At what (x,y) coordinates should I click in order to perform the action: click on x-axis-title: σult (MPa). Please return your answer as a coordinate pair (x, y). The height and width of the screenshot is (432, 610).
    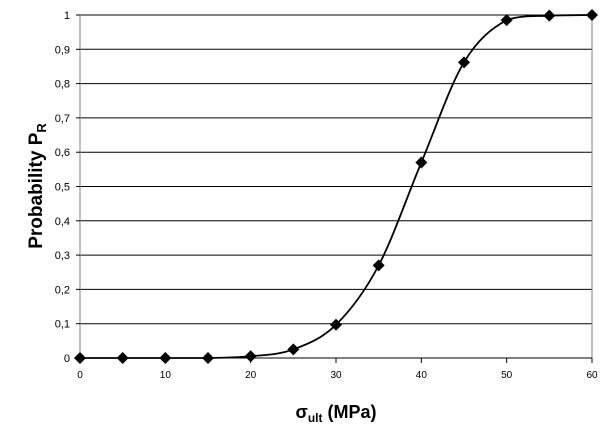
    Looking at the image, I should click on (336, 413).